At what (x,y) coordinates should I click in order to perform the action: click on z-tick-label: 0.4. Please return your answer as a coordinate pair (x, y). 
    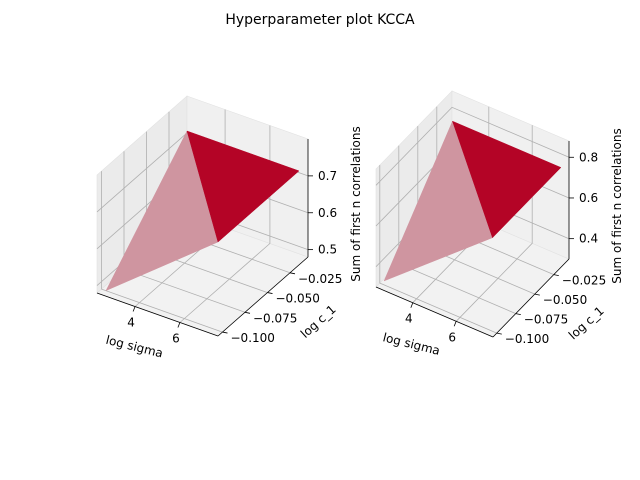
    Looking at the image, I should click on (588, 239).